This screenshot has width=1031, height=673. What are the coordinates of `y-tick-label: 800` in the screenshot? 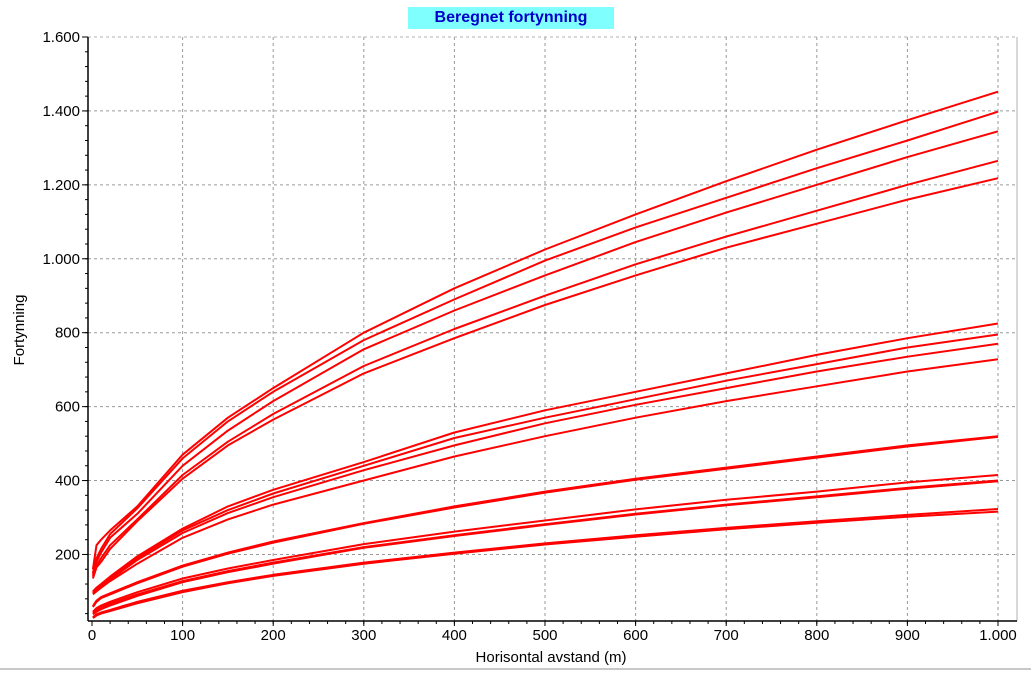 It's located at (67, 333).